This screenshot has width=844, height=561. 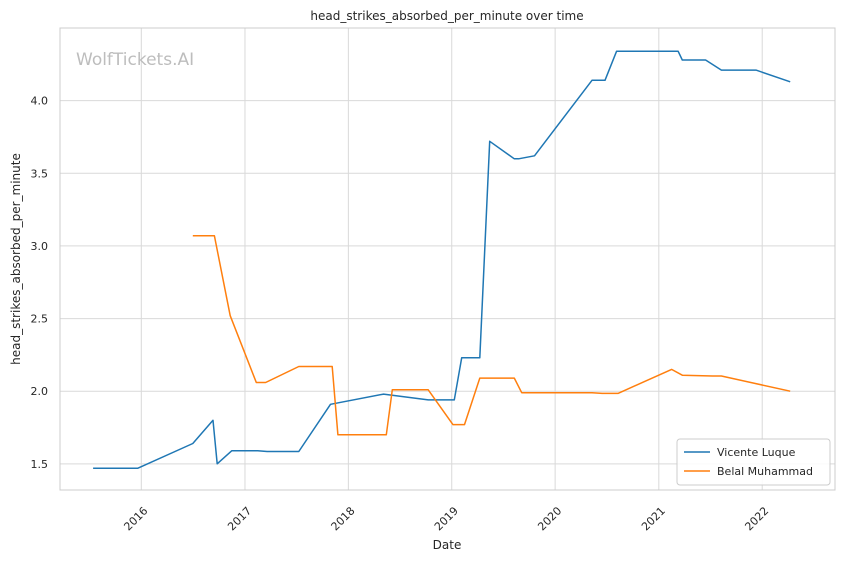 I want to click on y-tick-labels: 1.5 2.0 2.5 3.0 3.5 4.0, so click(x=40, y=283).